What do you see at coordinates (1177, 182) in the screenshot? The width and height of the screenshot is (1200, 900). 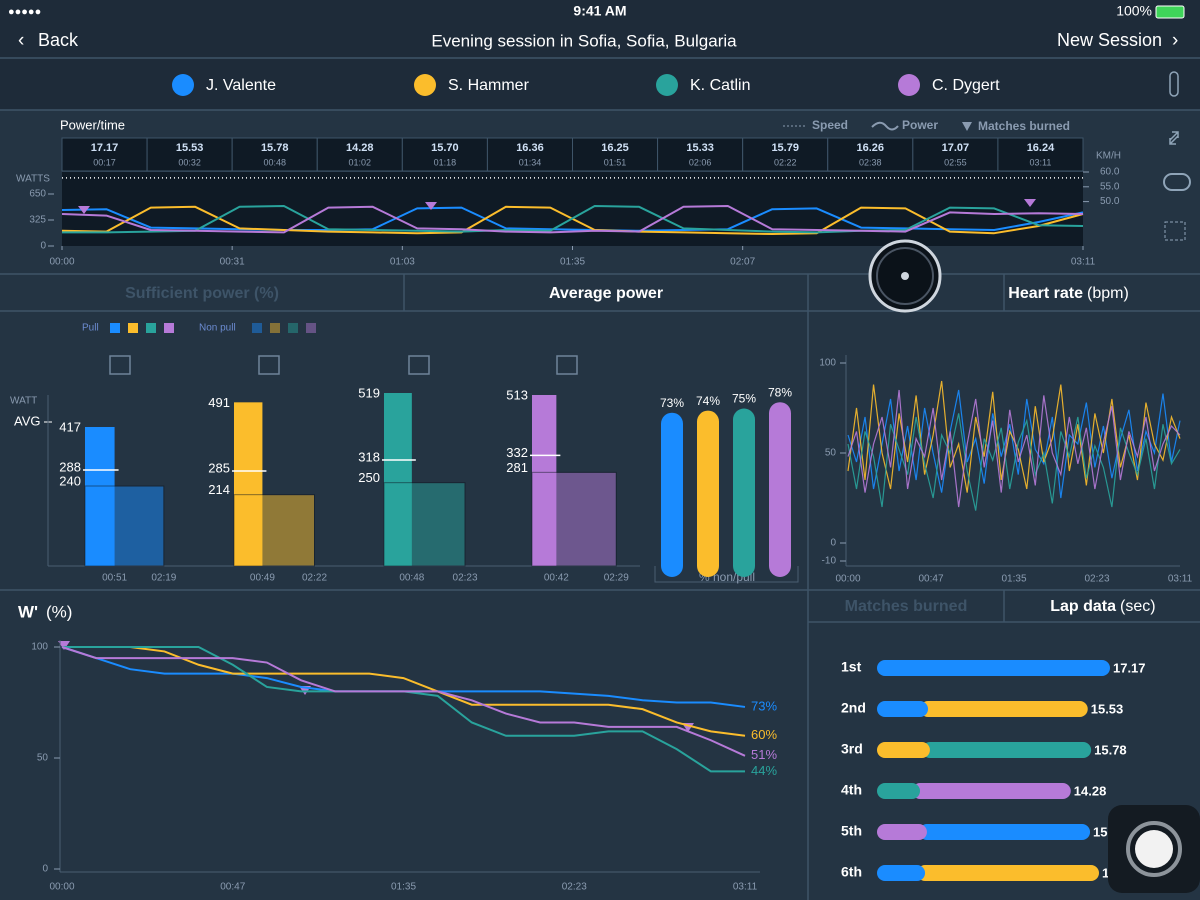 I see `link-icon` at bounding box center [1177, 182].